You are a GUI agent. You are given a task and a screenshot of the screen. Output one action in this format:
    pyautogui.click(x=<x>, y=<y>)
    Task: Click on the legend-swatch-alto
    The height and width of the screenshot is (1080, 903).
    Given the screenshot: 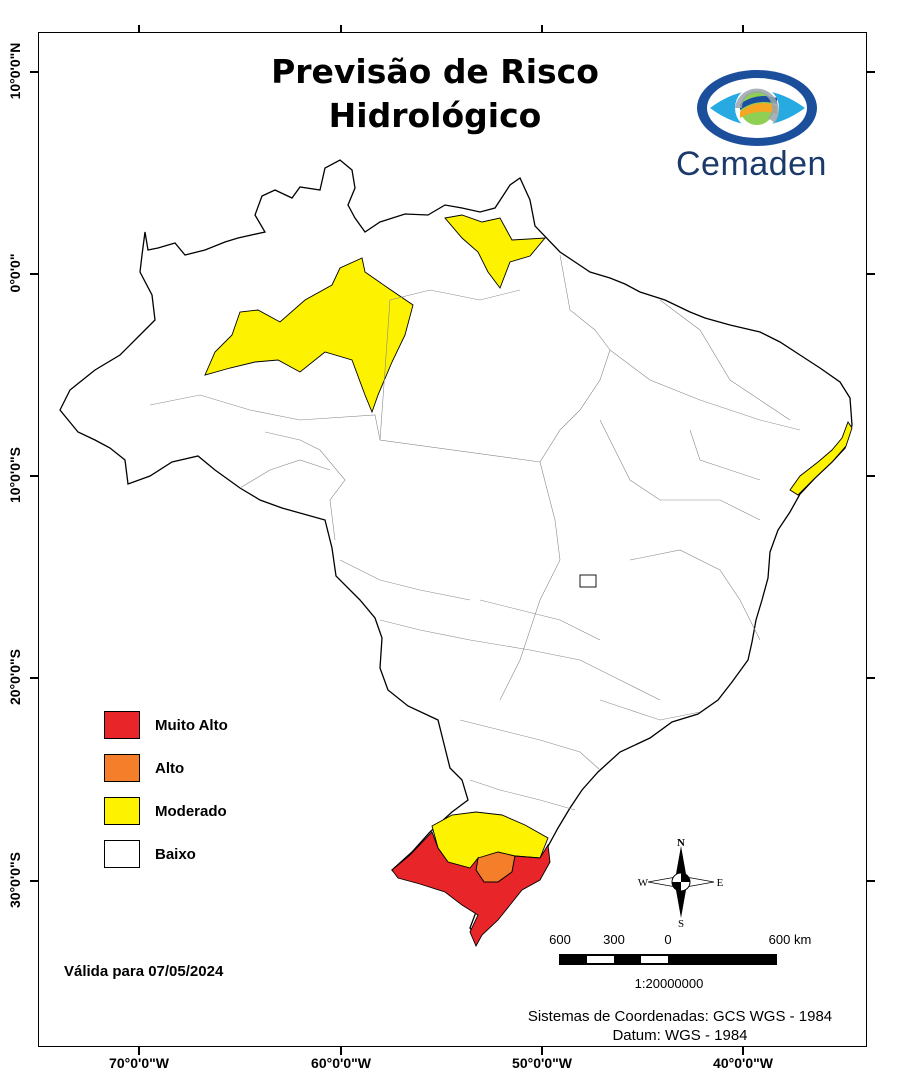 What is the action you would take?
    pyautogui.click(x=122, y=768)
    